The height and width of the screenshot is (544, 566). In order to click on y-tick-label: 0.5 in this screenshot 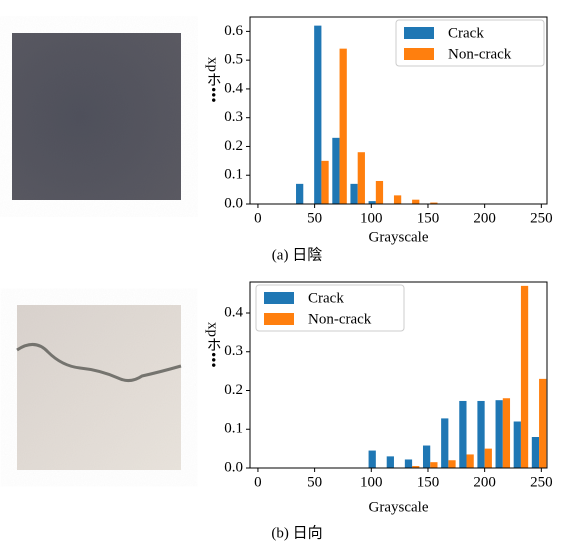, I will do `click(233, 60)`.